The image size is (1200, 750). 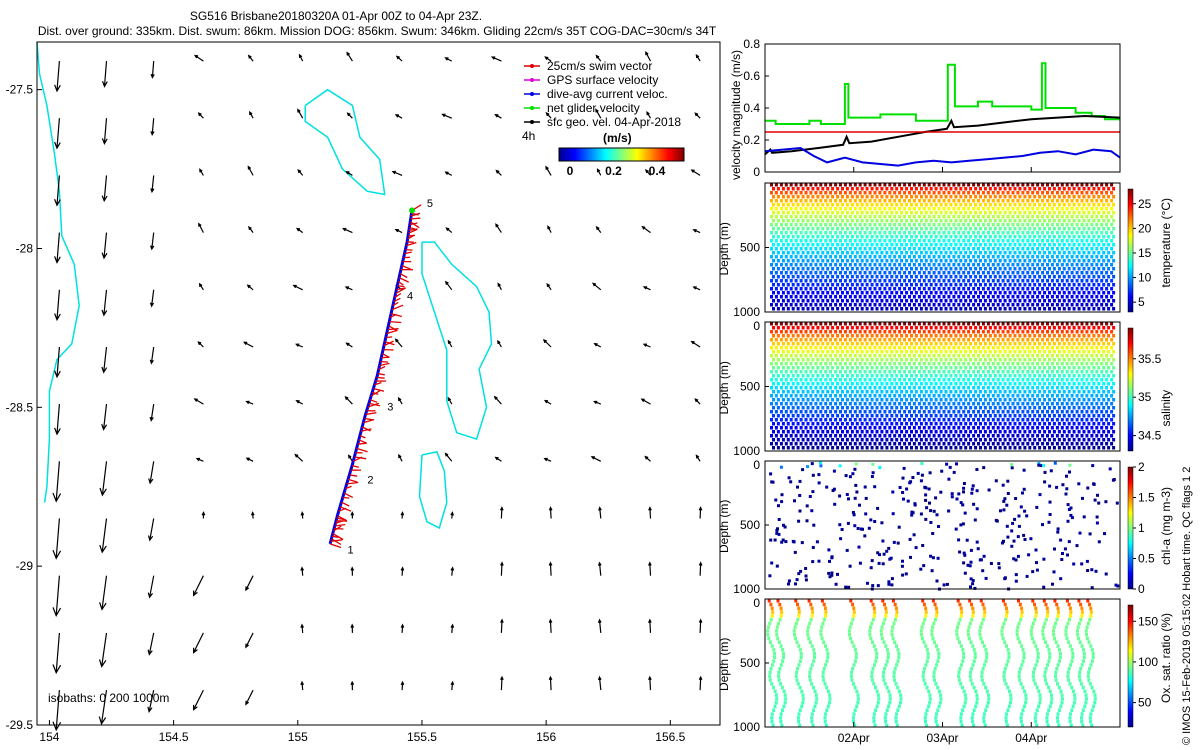 I want to click on y-tick-label: 0.6, so click(x=751, y=76).